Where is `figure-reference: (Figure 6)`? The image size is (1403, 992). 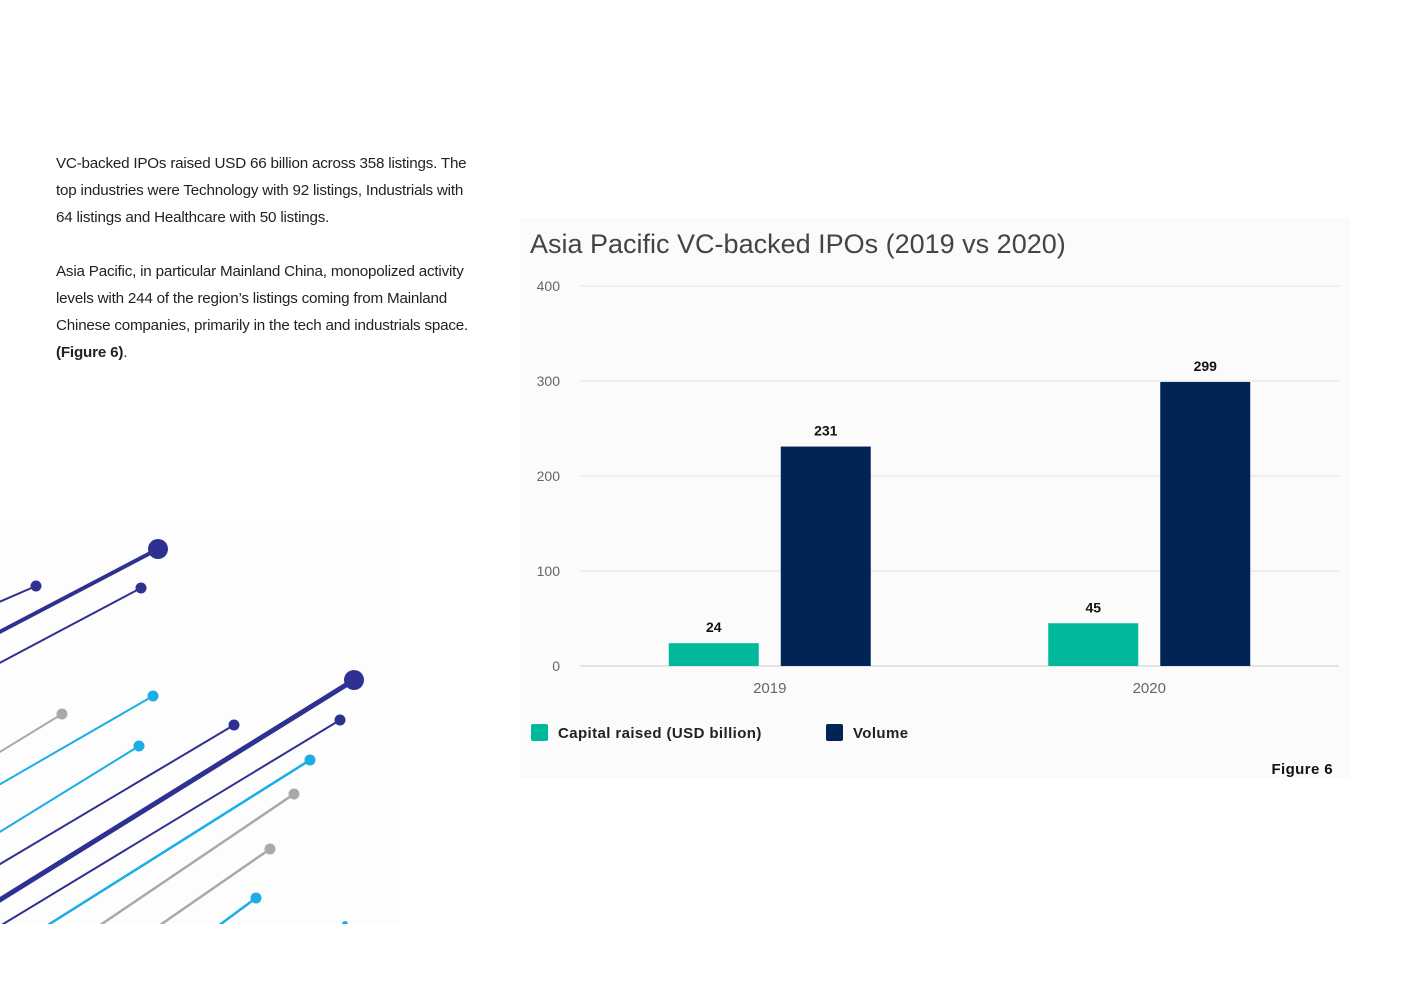
figure-reference: (Figure 6) is located at coordinates (90, 352).